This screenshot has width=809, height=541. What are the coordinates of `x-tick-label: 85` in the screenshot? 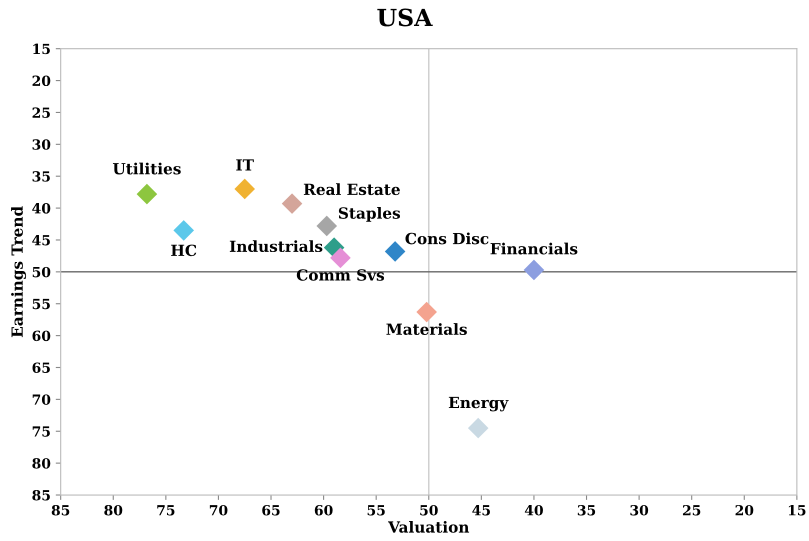 It's located at (61, 510).